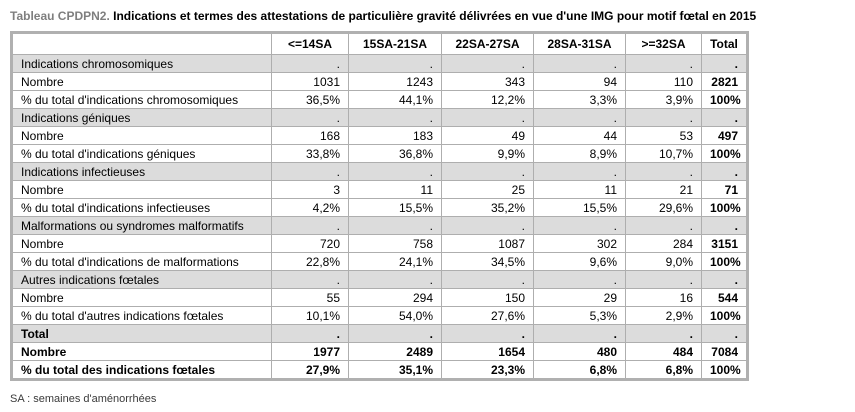  I want to click on row-label: Total, so click(141, 333).